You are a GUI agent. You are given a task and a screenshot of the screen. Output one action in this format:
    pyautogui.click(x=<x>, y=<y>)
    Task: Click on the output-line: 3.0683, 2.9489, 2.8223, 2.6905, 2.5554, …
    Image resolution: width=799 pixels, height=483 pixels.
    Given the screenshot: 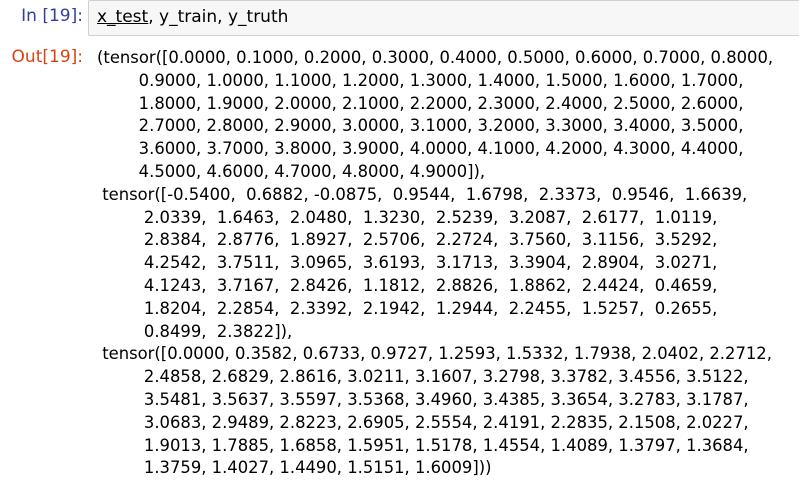 What is the action you would take?
    pyautogui.click(x=423, y=422)
    